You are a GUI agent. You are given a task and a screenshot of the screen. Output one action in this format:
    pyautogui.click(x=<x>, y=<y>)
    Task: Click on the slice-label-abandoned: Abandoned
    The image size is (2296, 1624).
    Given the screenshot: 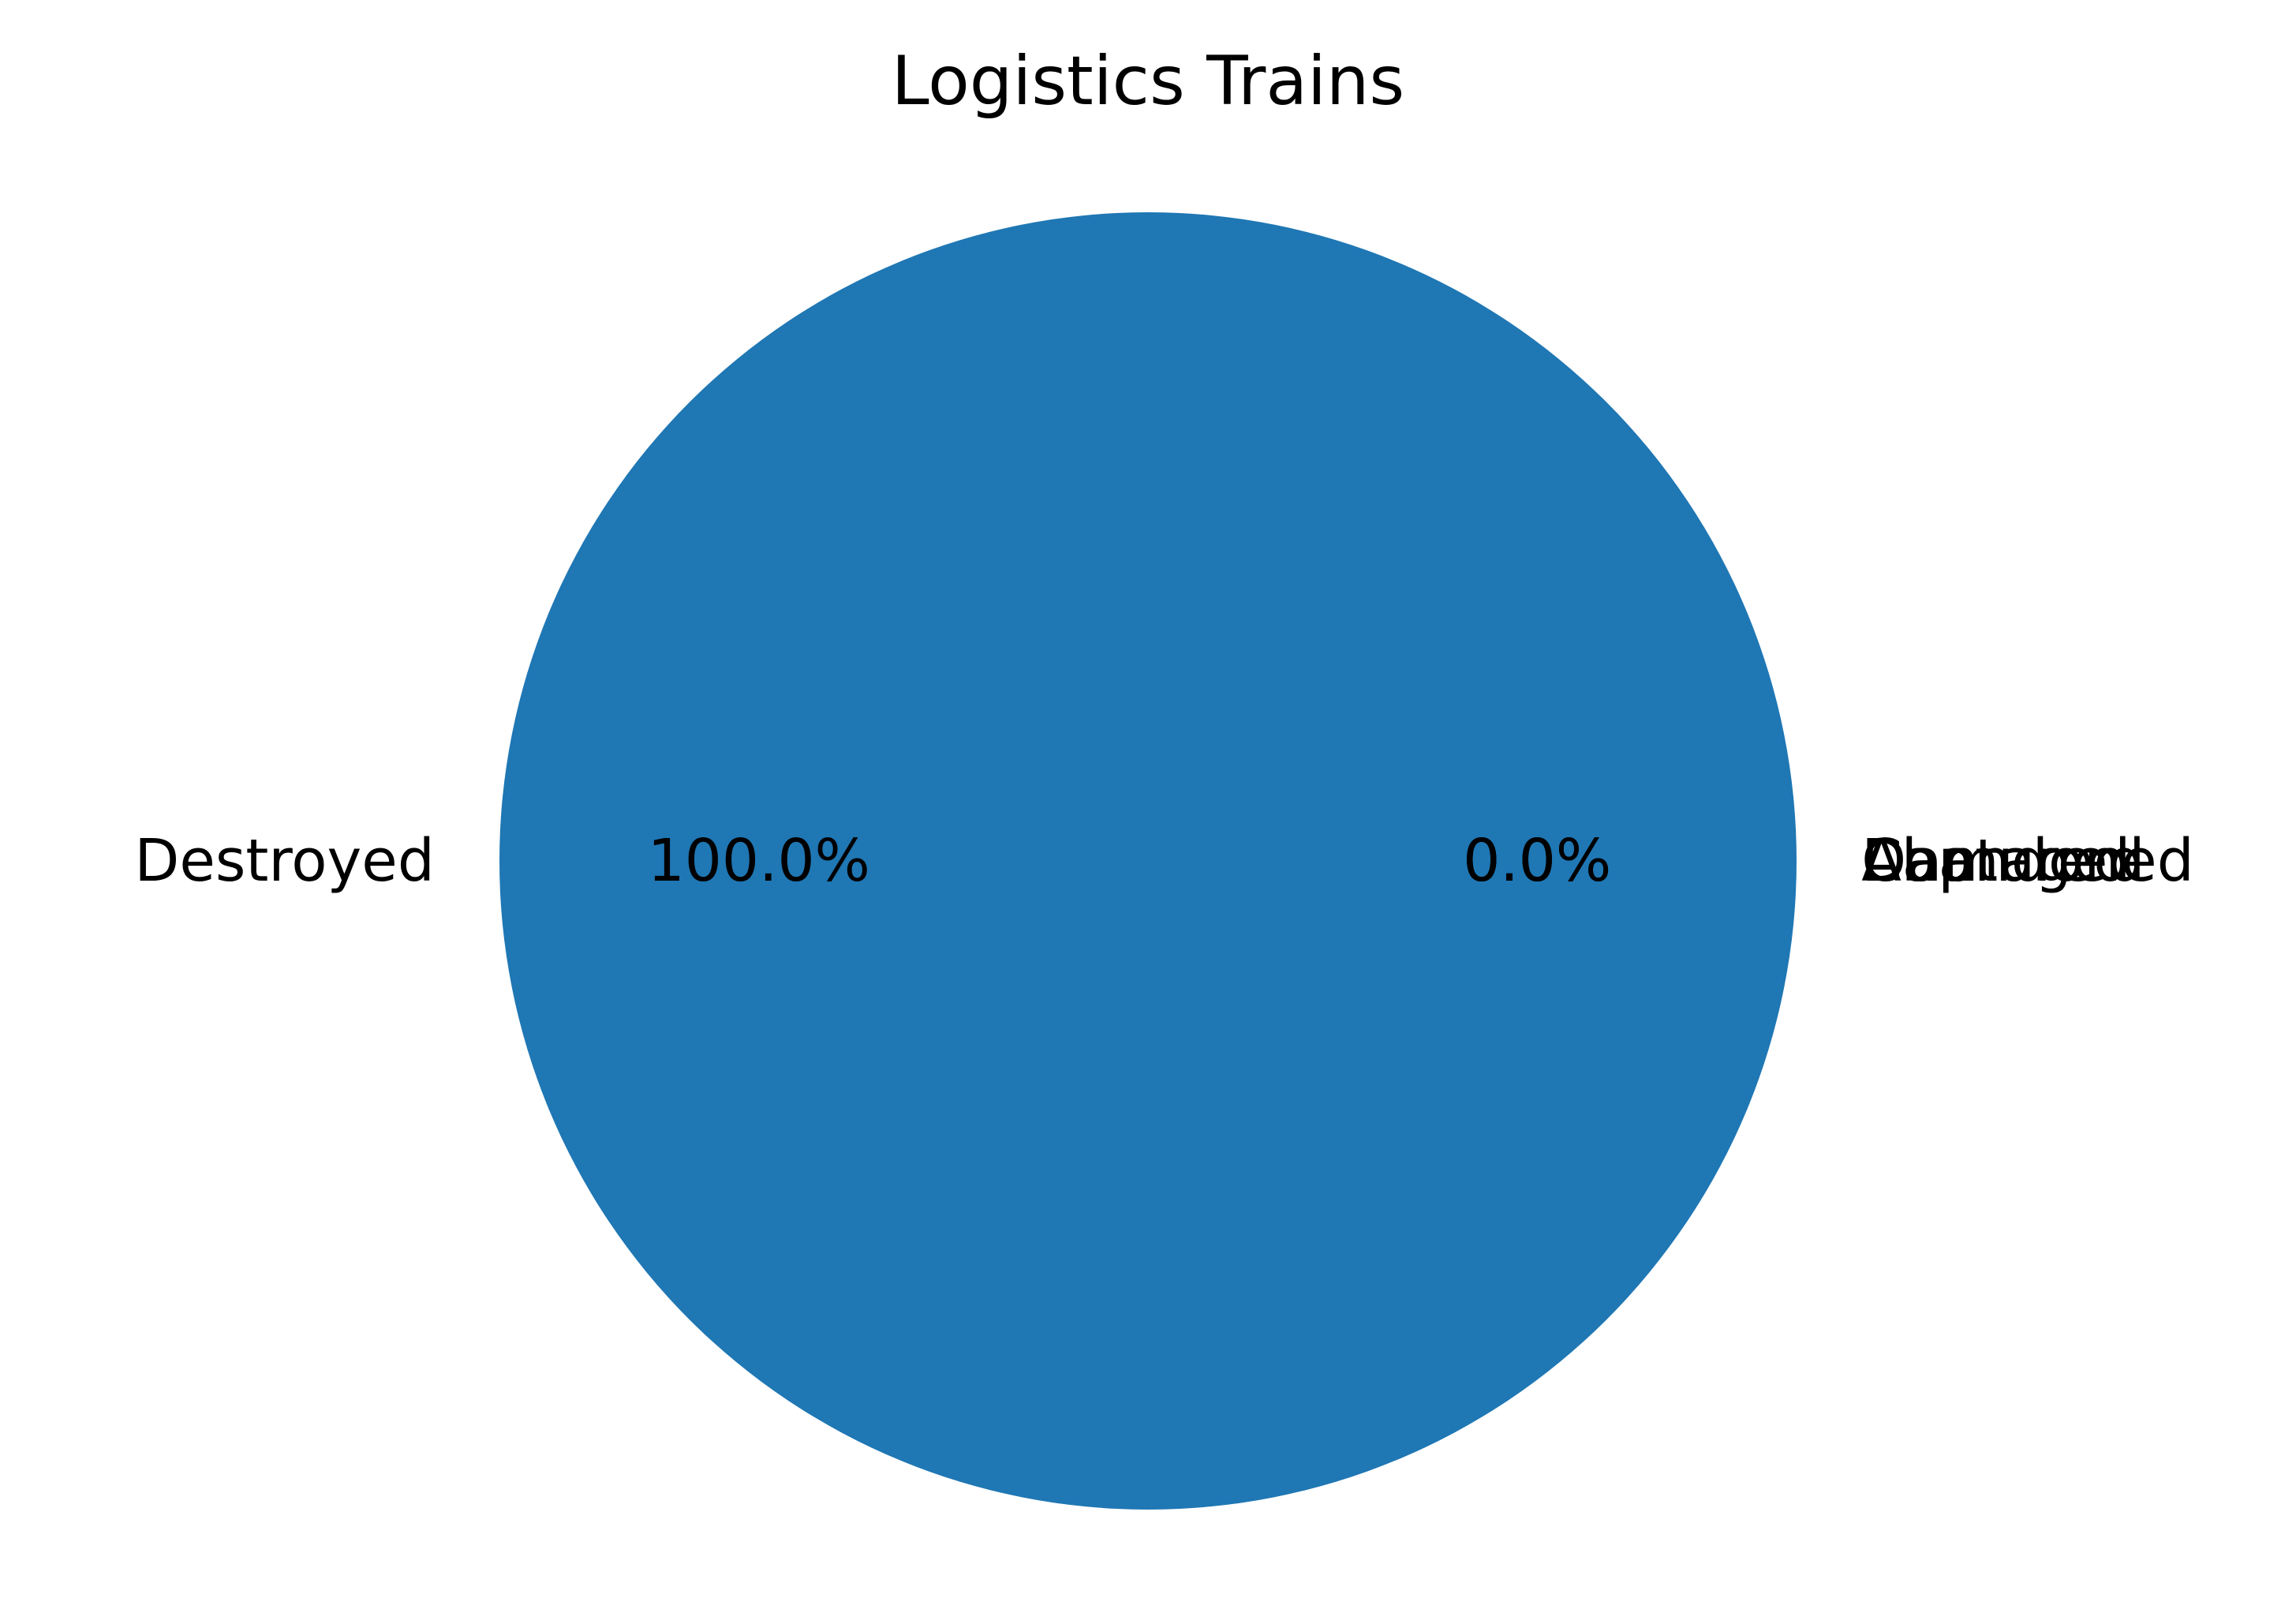 What is the action you would take?
    pyautogui.click(x=2028, y=861)
    